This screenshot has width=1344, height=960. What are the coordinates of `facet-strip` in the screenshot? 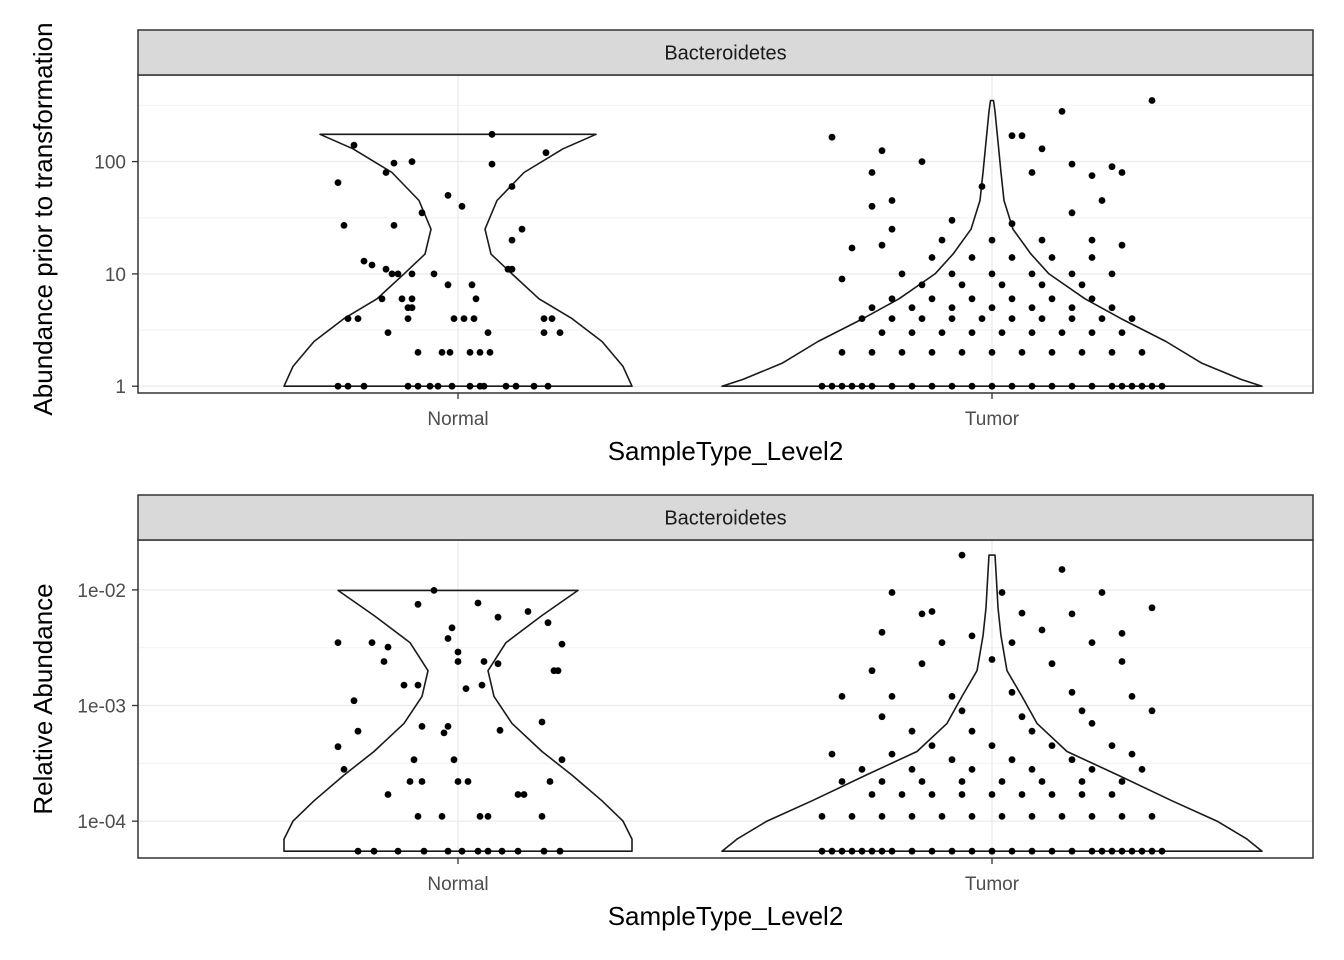 It's located at (725, 517).